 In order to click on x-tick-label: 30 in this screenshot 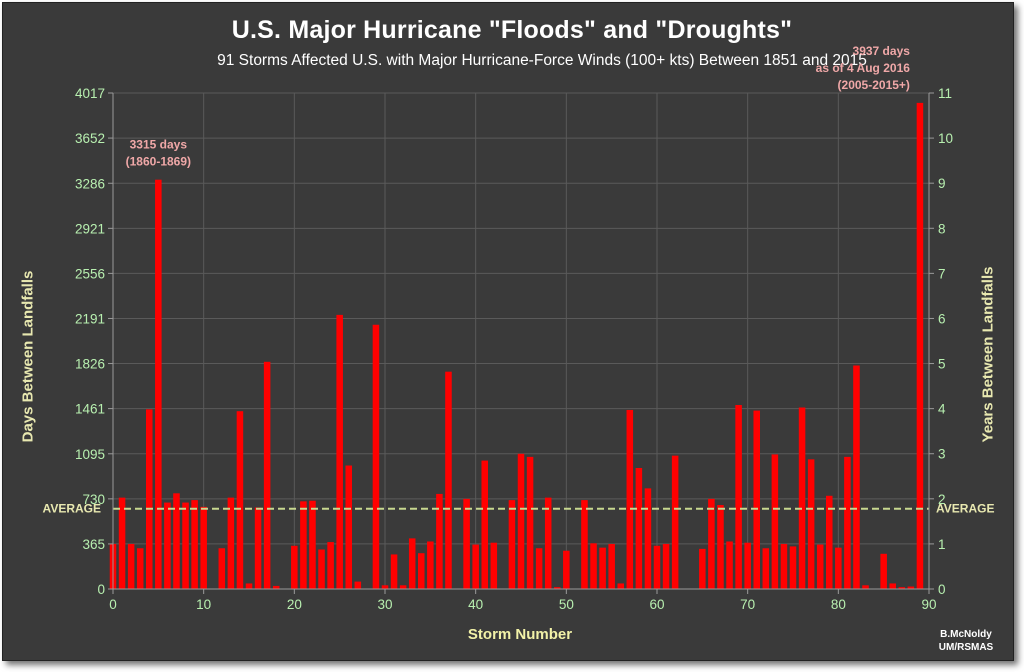, I will do `click(384, 604)`.